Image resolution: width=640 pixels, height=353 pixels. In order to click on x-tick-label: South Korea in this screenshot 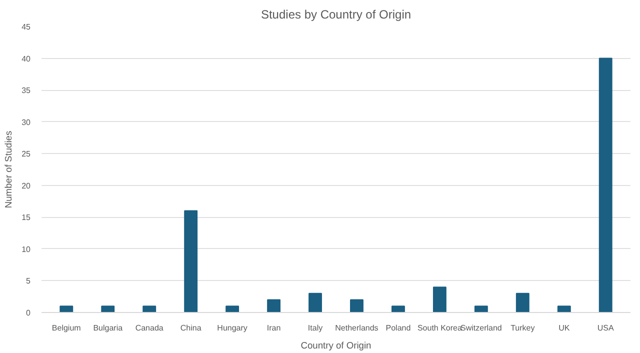, I will do `click(439, 328)`.